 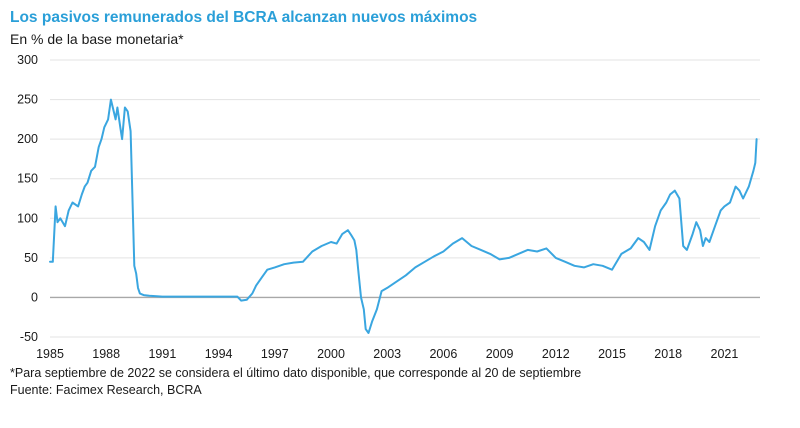 What do you see at coordinates (725, 354) in the screenshot?
I see `x-tick-label: 2021` at bounding box center [725, 354].